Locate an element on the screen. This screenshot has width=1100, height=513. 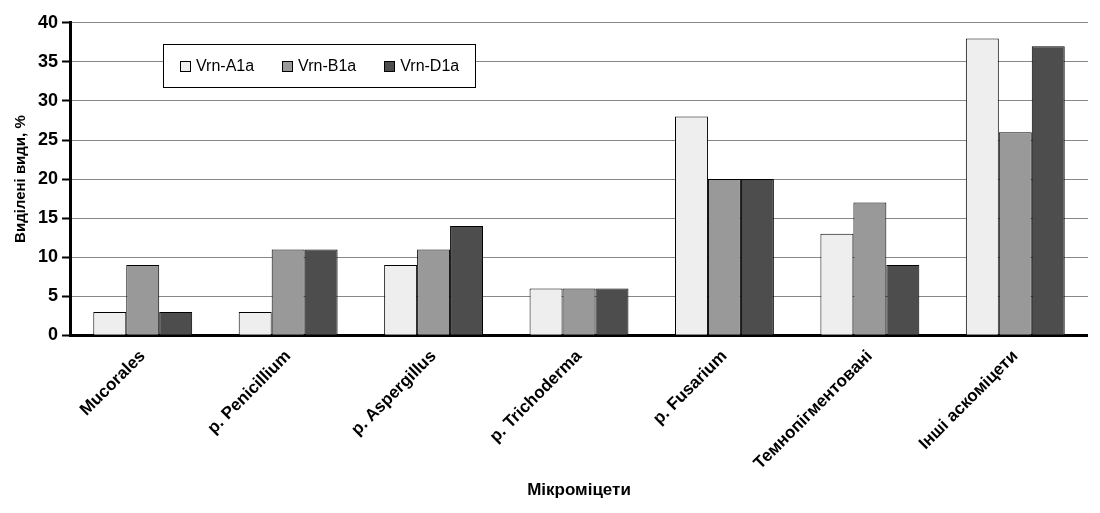
legend-label: Vrn-D1a is located at coordinates (430, 66).